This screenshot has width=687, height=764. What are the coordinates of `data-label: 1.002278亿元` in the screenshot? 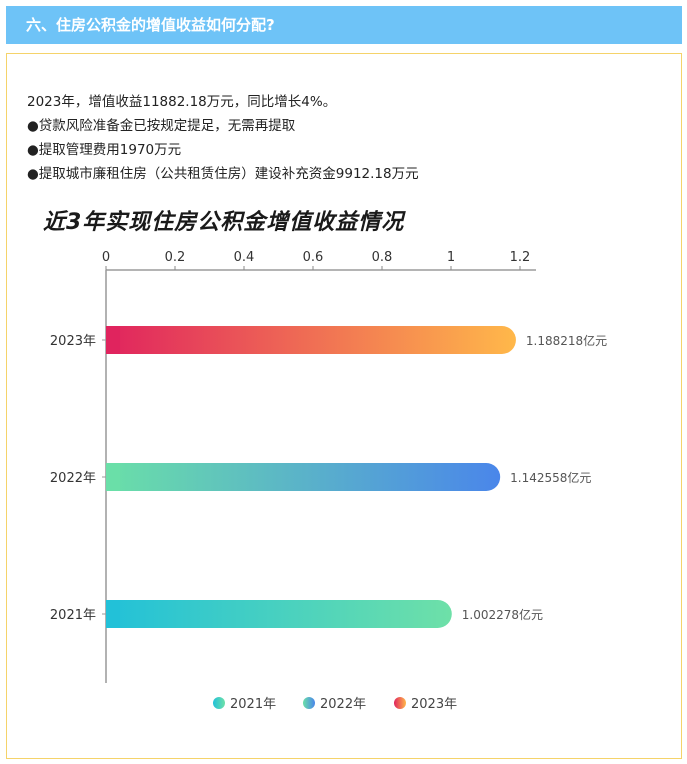 It's located at (502, 614).